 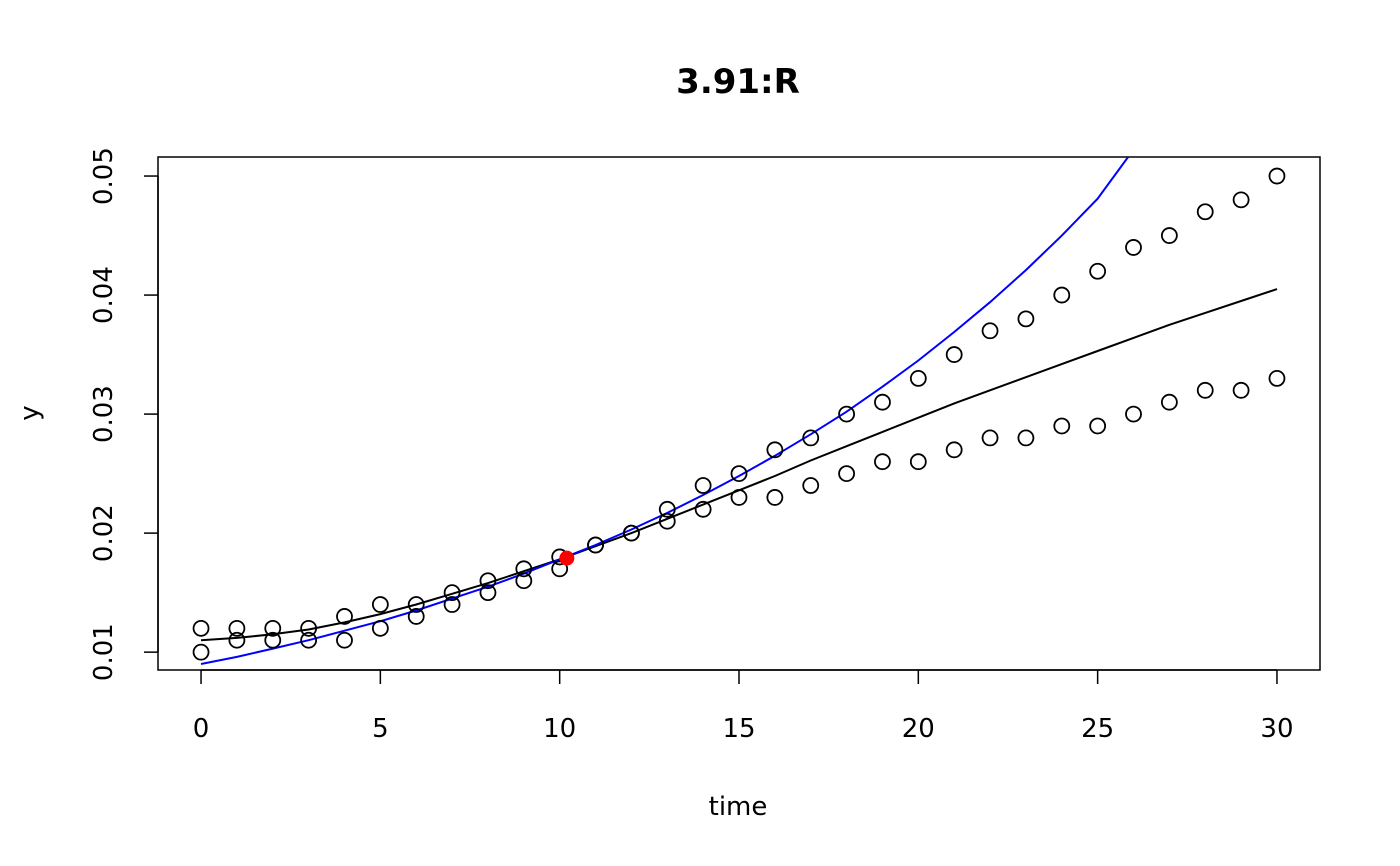 What do you see at coordinates (738, 82) in the screenshot?
I see `chart-title: 3.91:R` at bounding box center [738, 82].